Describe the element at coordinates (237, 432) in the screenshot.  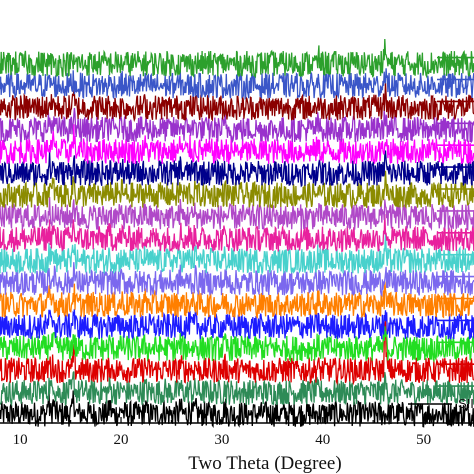
I see `x-axis: 10 20 30 40 50` at that location.